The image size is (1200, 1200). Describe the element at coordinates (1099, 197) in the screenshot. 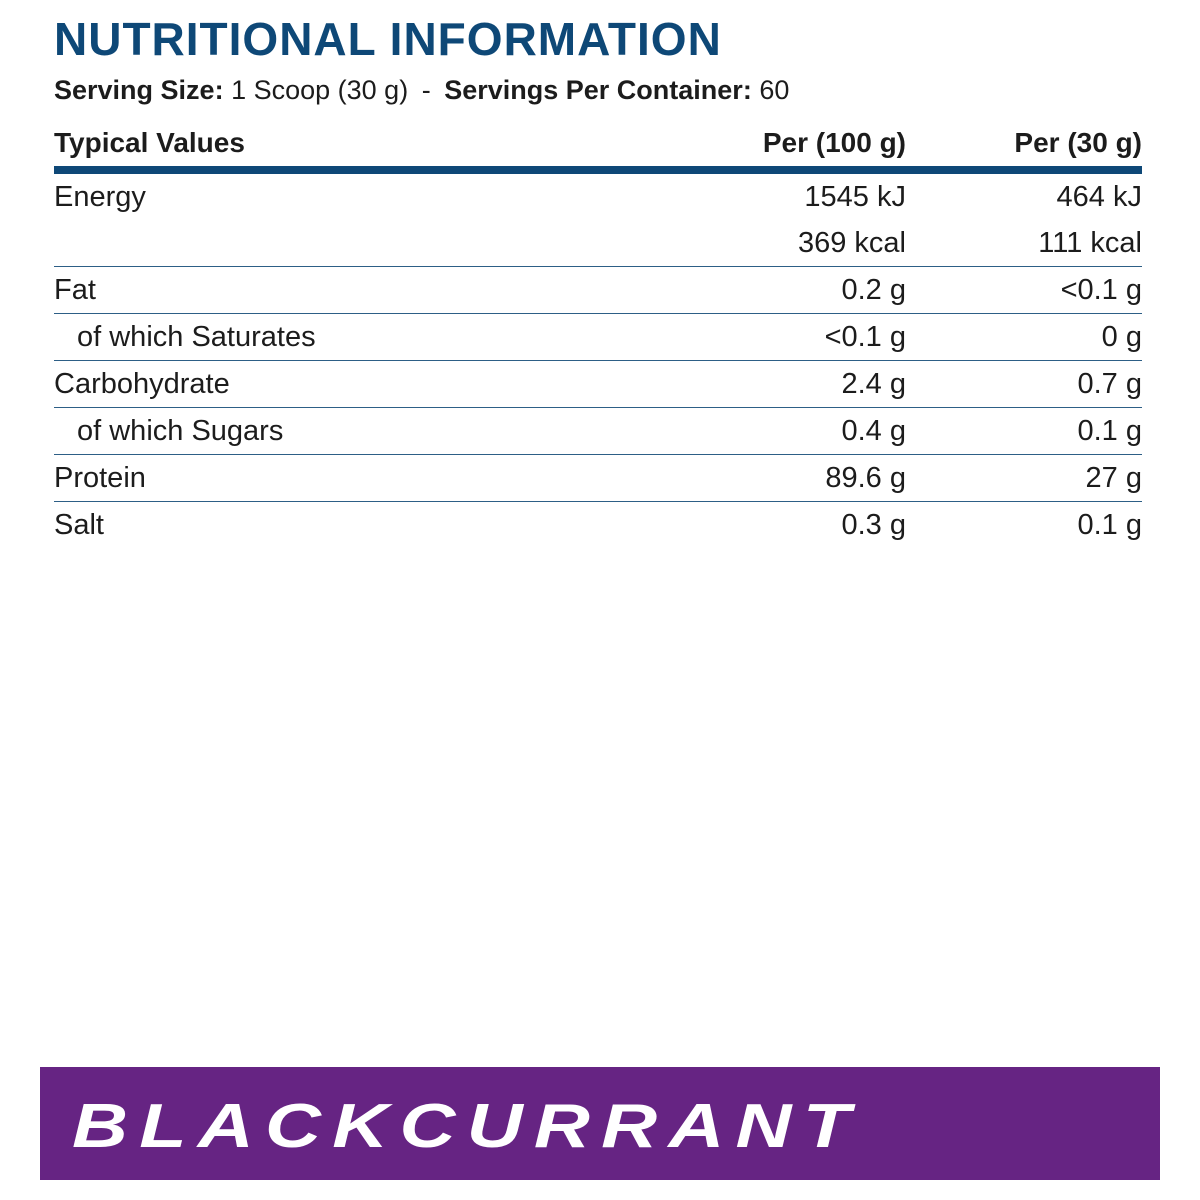

I see `cell-line: 464 kJ` at that location.